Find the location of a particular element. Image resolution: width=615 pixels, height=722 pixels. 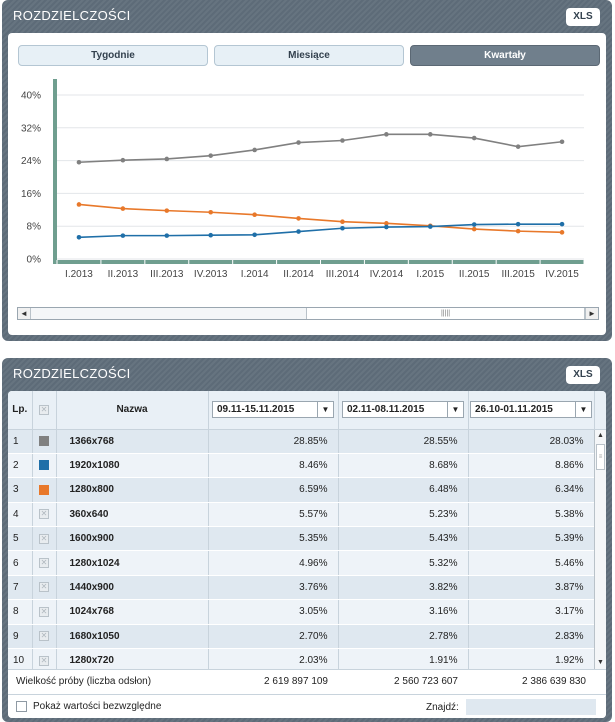

header-period-1: 09.11-15.11.2015 ▼ is located at coordinates (273, 410).